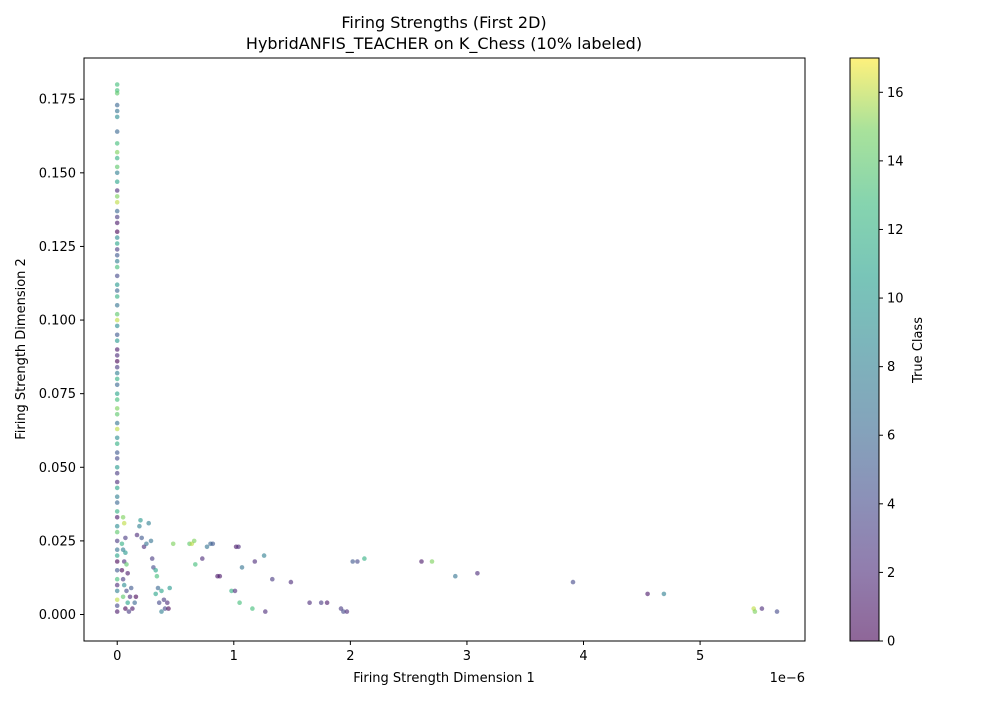 This screenshot has height=704, width=1000. I want to click on colorbar-tick-label: 8, so click(891, 367).